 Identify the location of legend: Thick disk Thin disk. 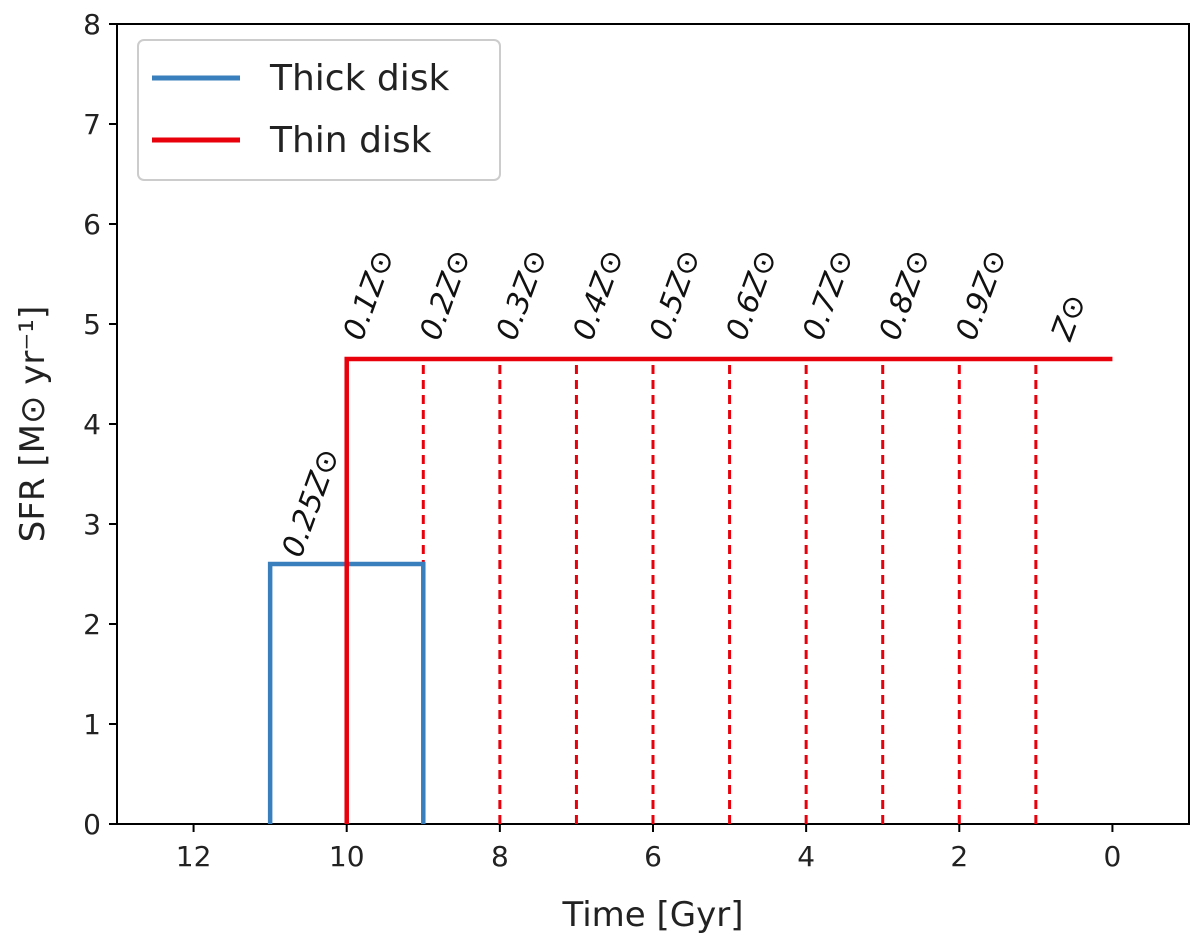
(319, 110).